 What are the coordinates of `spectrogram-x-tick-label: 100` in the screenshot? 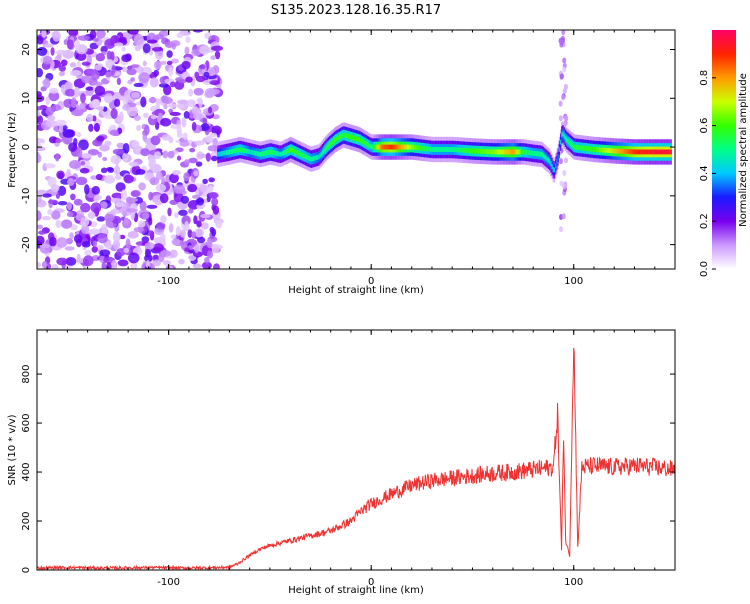 It's located at (573, 281).